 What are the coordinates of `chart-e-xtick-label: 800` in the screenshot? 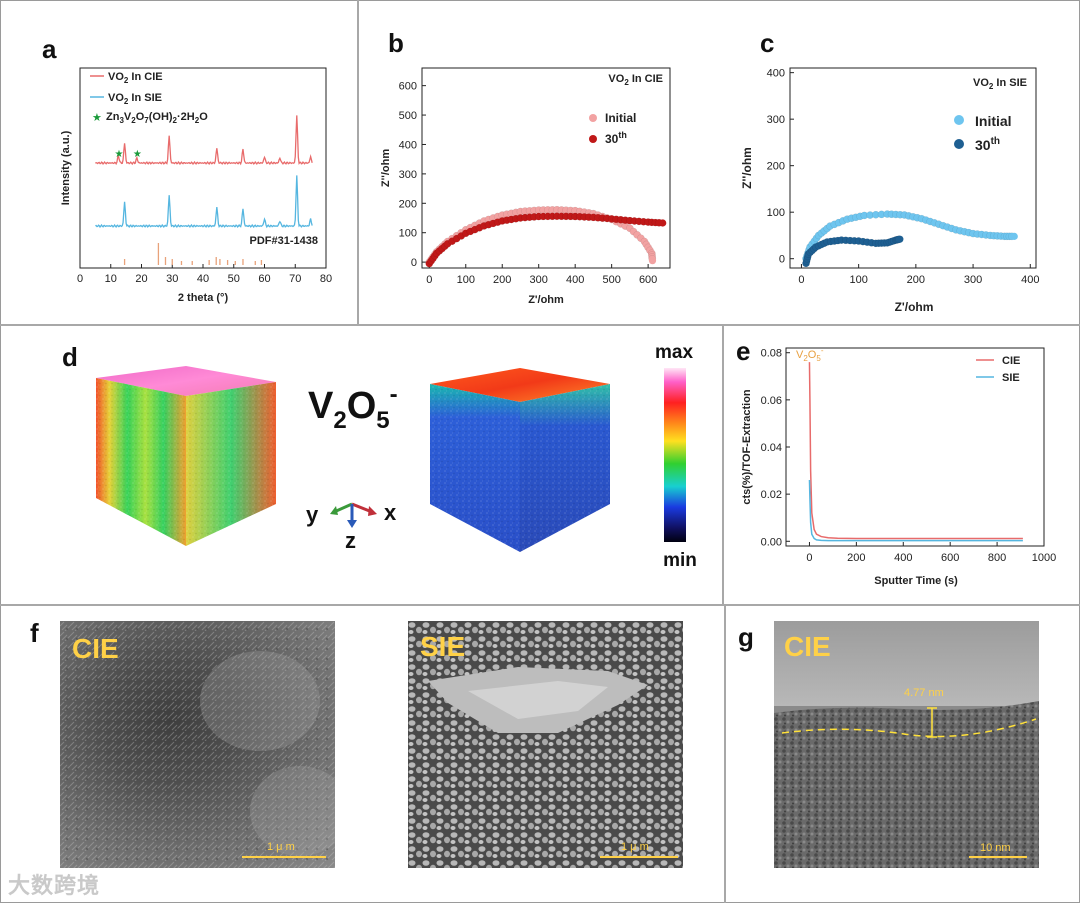 It's located at (997, 558).